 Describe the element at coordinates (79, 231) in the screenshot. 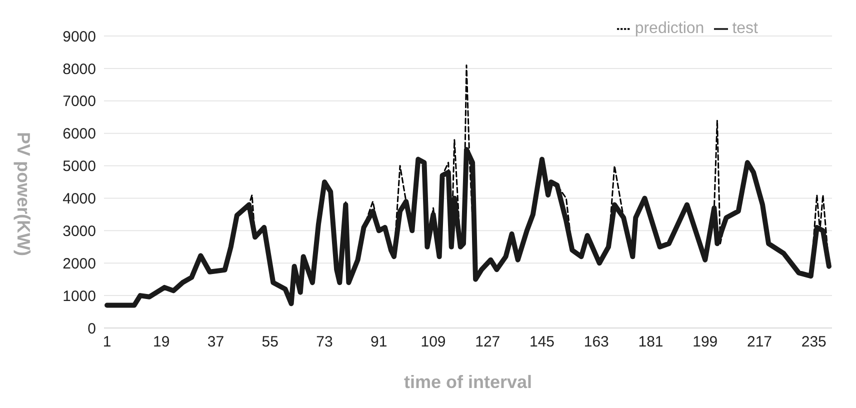

I see `y-tick-label: 3000` at that location.